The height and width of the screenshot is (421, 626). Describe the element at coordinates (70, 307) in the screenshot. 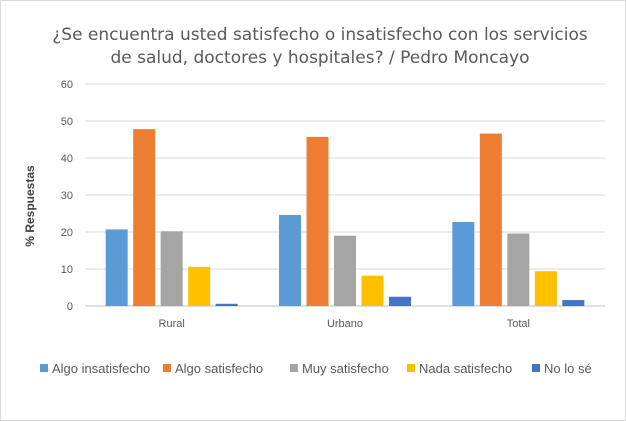

I see `y-tick-label: 0` at that location.